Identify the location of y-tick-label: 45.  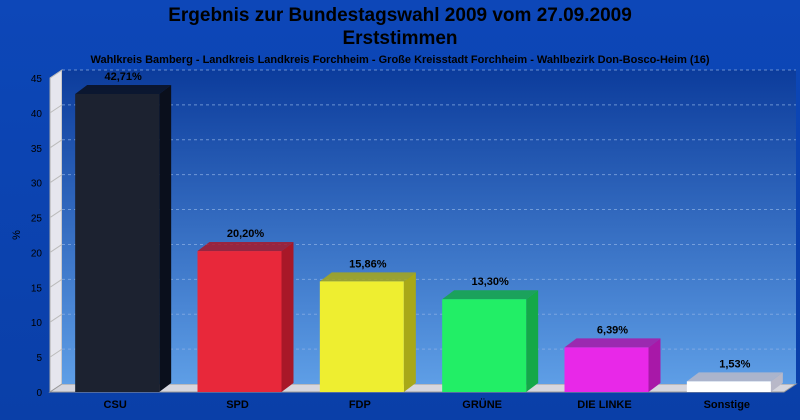
(37, 79).